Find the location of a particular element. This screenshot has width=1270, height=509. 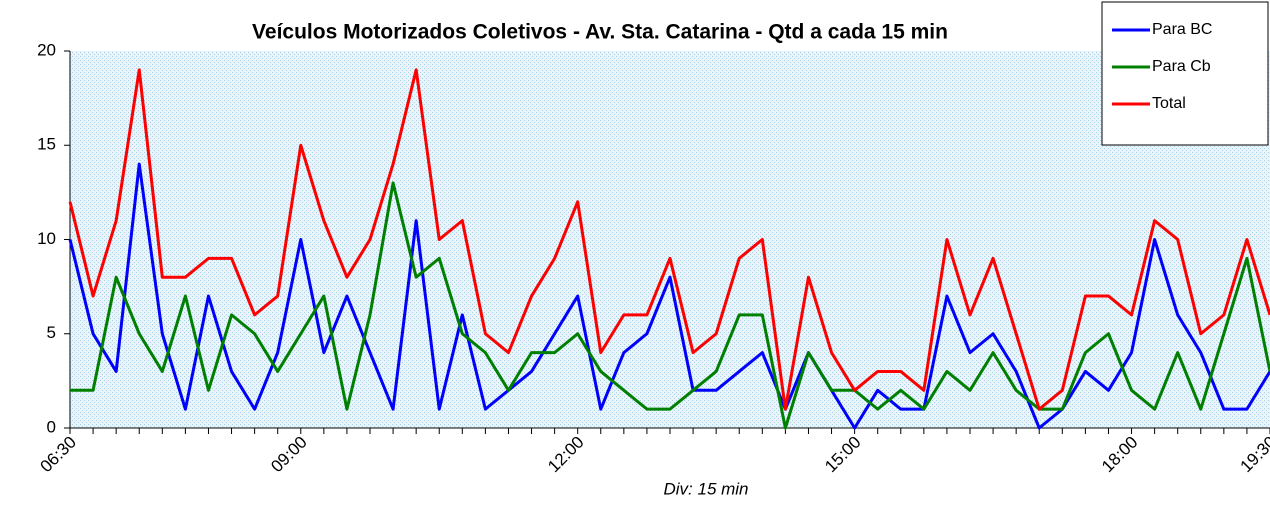

x-tick-label: 09:00 is located at coordinates (289, 455).